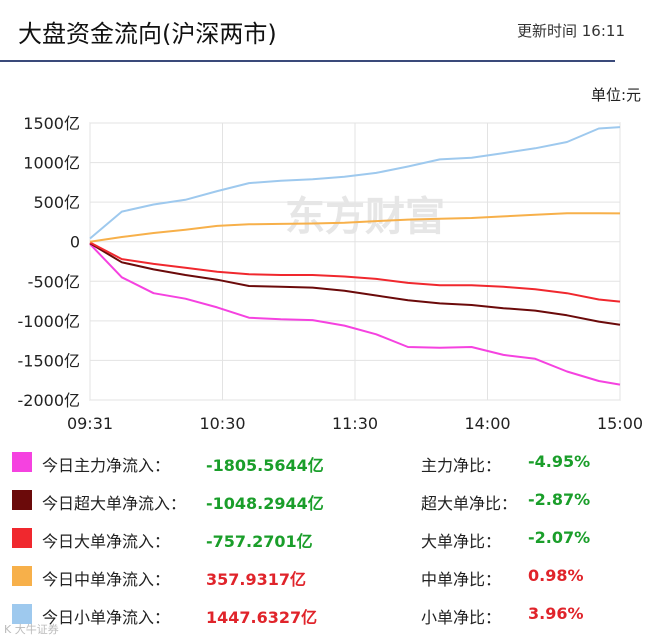 This screenshot has height=641, width=649. Describe the element at coordinates (461, 617) in the screenshot. I see `ratio-label: 小单净比：` at that location.